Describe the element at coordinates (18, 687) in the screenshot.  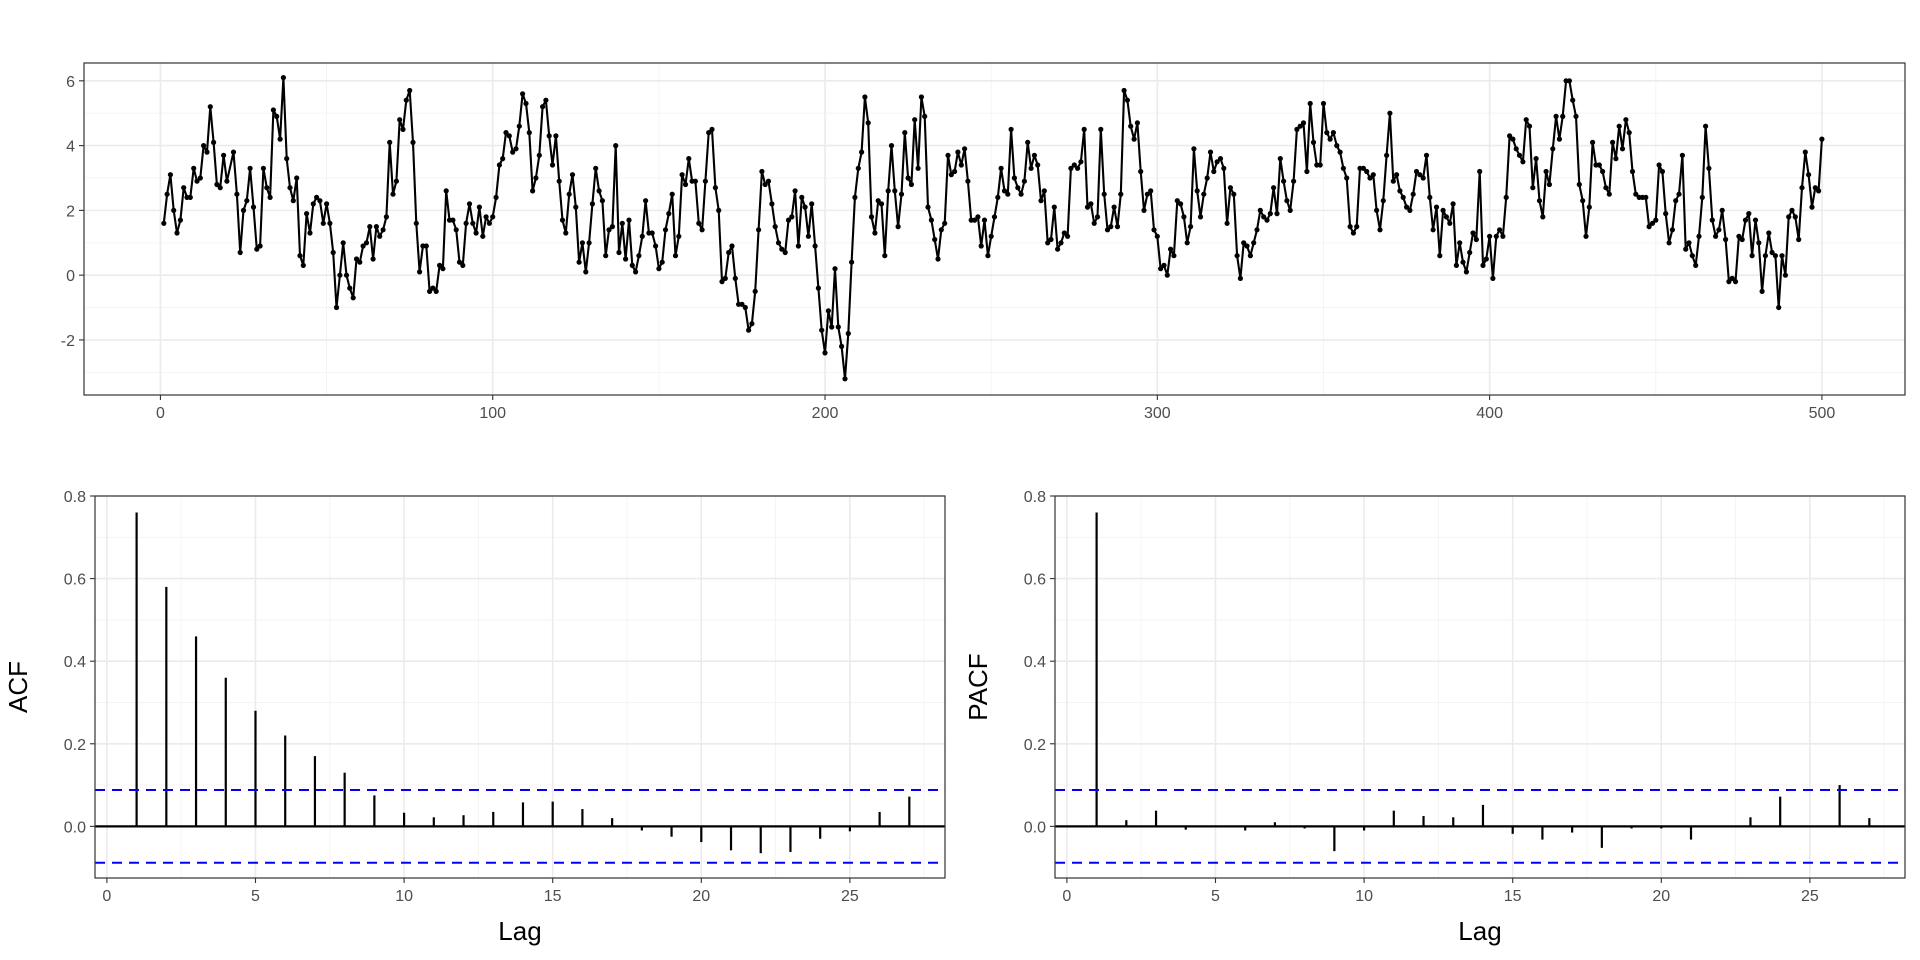
I see `y-axis-title: ACF` at that location.